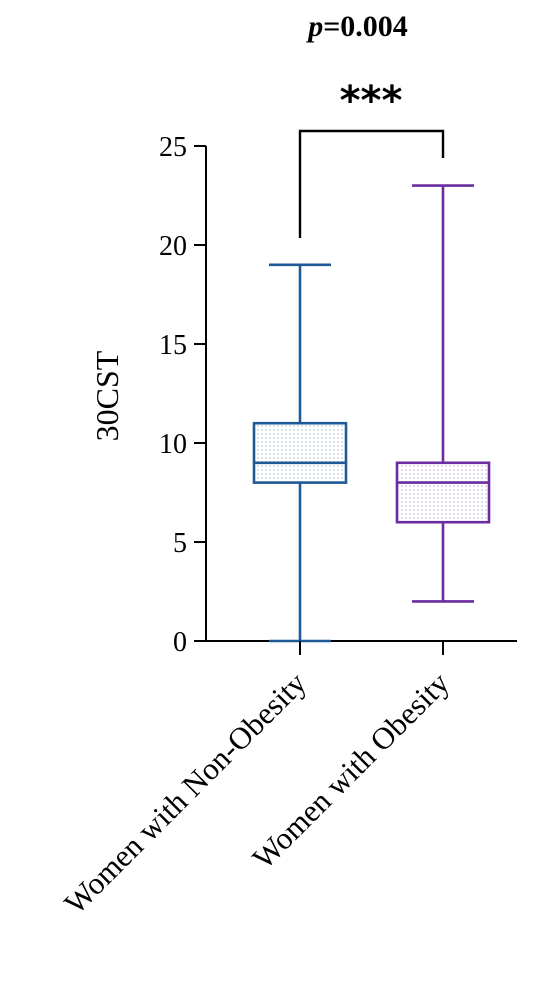 This screenshot has height=989, width=550. What do you see at coordinates (182, 395) in the screenshot?
I see `y-ticks: 0 5 10 15 20 25` at bounding box center [182, 395].